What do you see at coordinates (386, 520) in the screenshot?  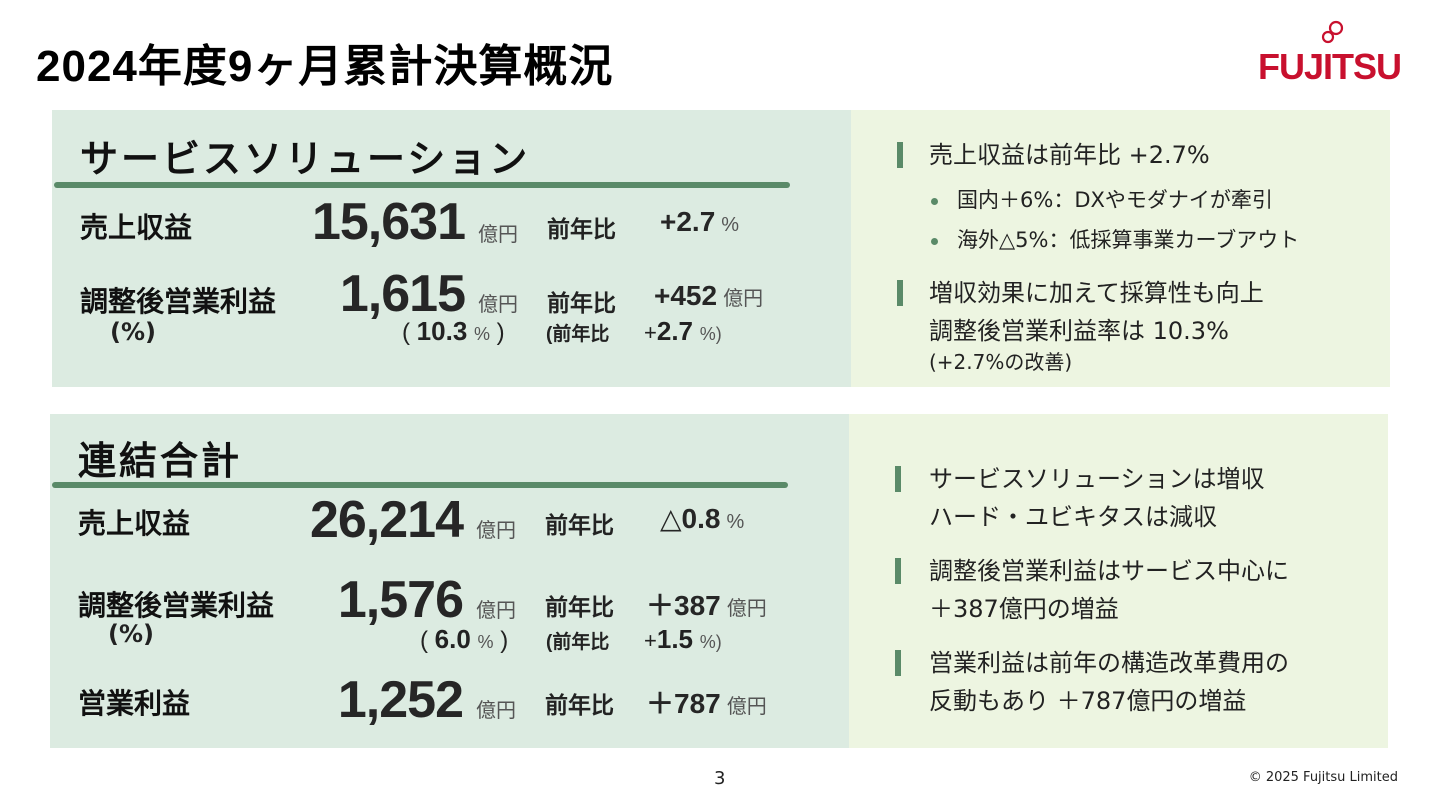 I see `revenue-value: 26,214` at bounding box center [386, 520].